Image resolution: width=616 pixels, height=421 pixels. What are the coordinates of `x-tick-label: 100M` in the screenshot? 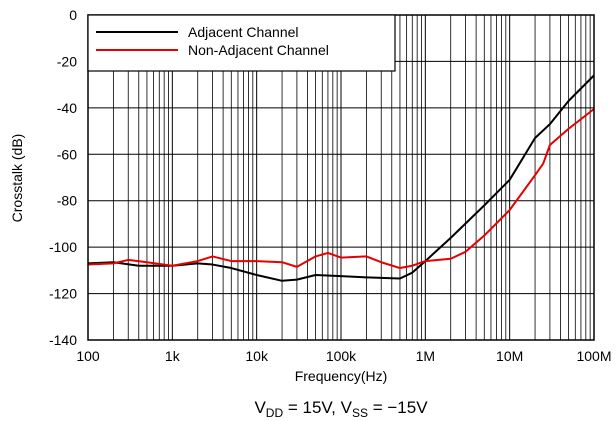 It's located at (593, 356).